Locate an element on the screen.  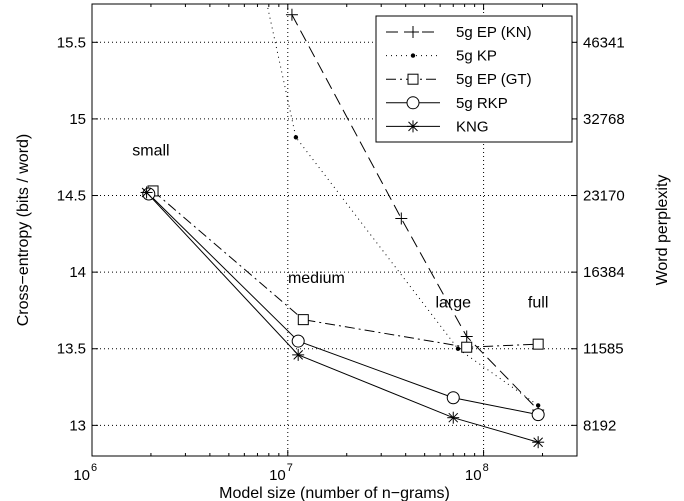
y-axis-title-right: Word perplexity is located at coordinates (662, 230).